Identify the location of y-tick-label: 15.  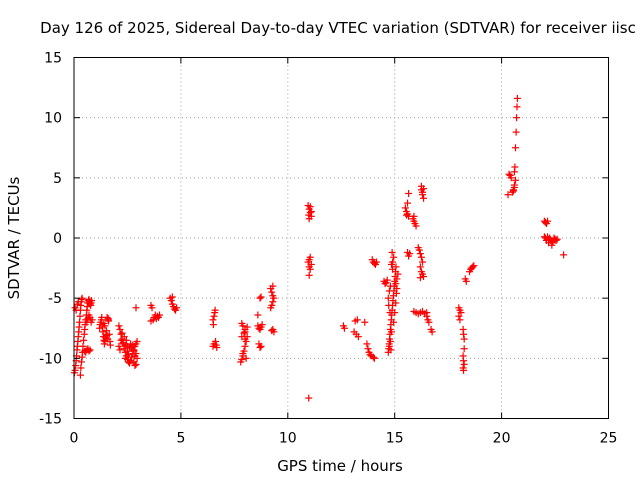
(53, 59).